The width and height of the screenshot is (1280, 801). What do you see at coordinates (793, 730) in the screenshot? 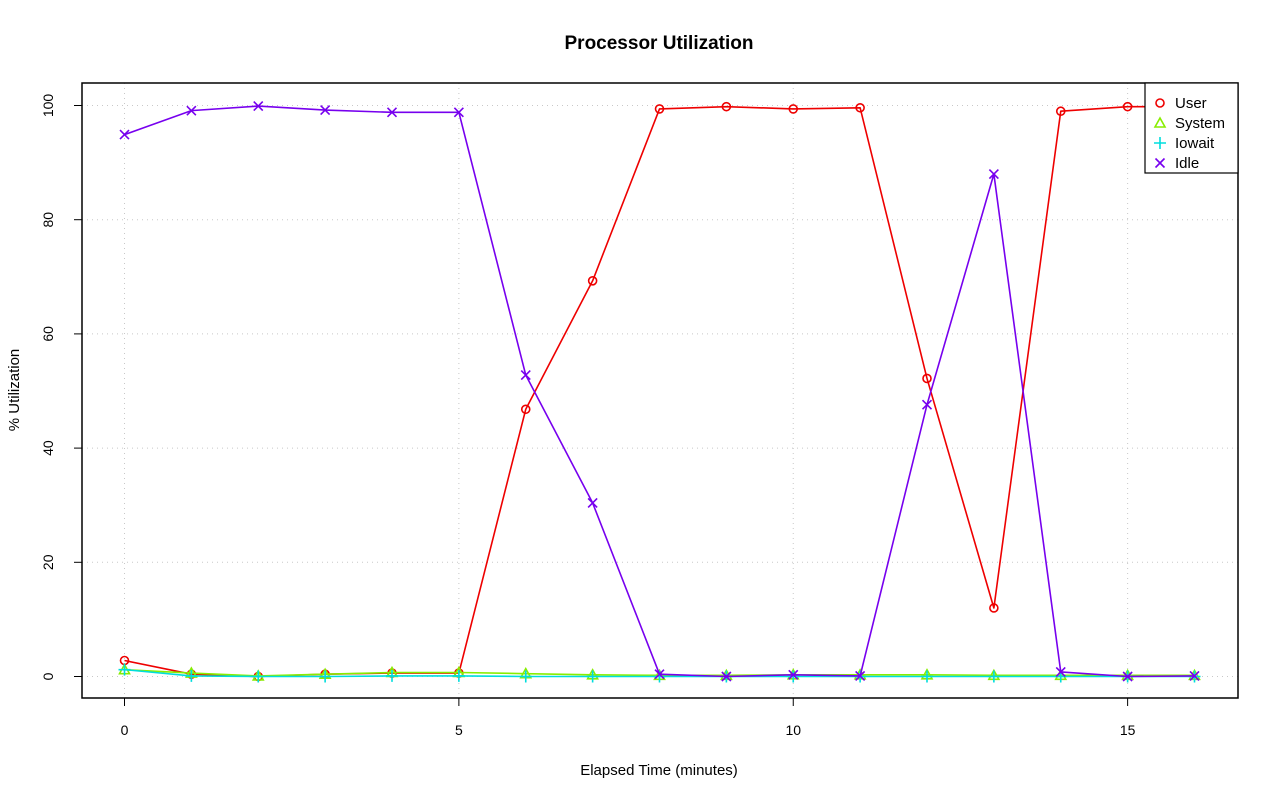
I see `x-tick-label: 10` at bounding box center [793, 730].